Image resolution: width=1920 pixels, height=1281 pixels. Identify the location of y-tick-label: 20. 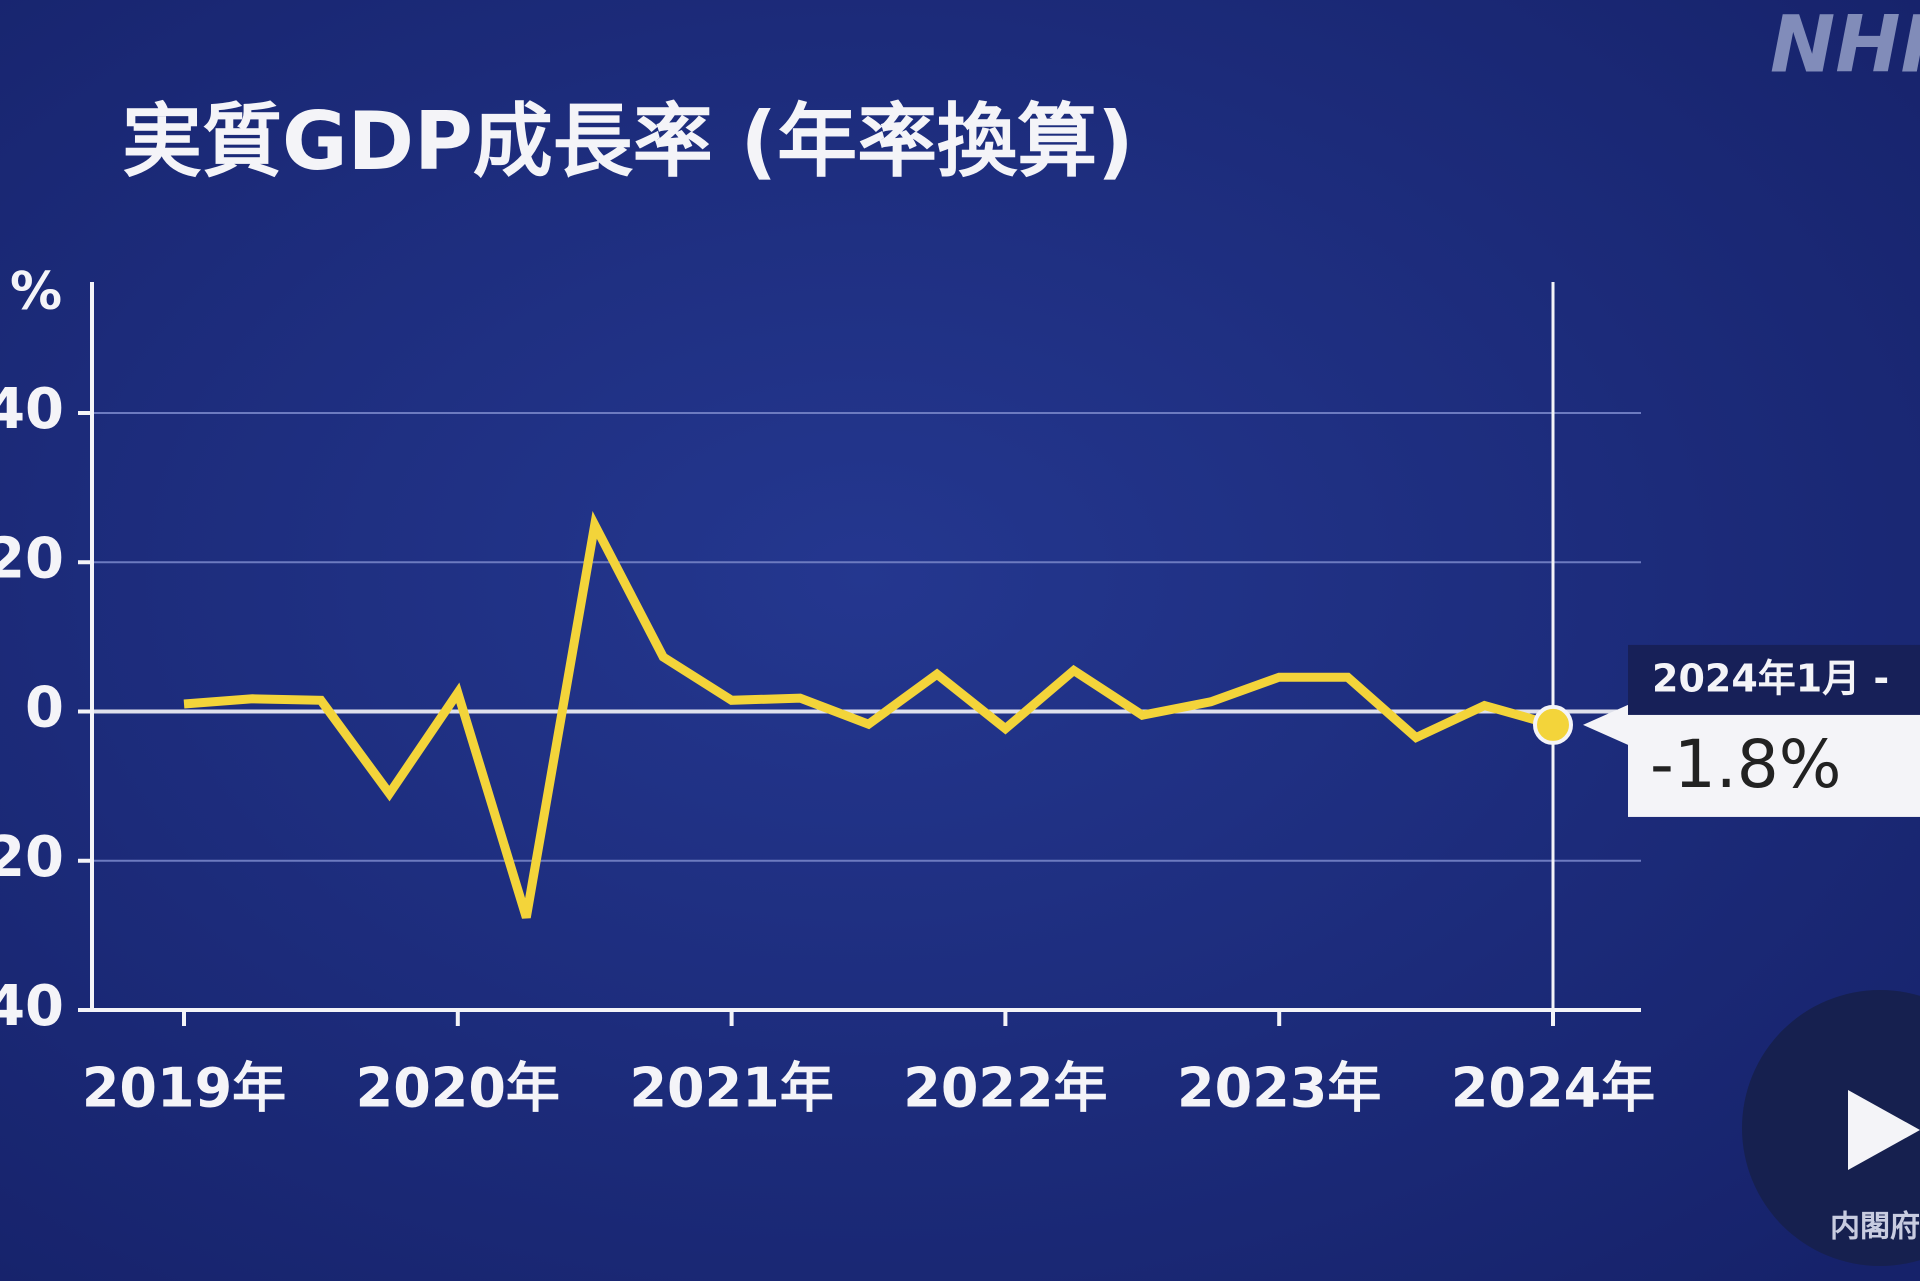
(32, 558).